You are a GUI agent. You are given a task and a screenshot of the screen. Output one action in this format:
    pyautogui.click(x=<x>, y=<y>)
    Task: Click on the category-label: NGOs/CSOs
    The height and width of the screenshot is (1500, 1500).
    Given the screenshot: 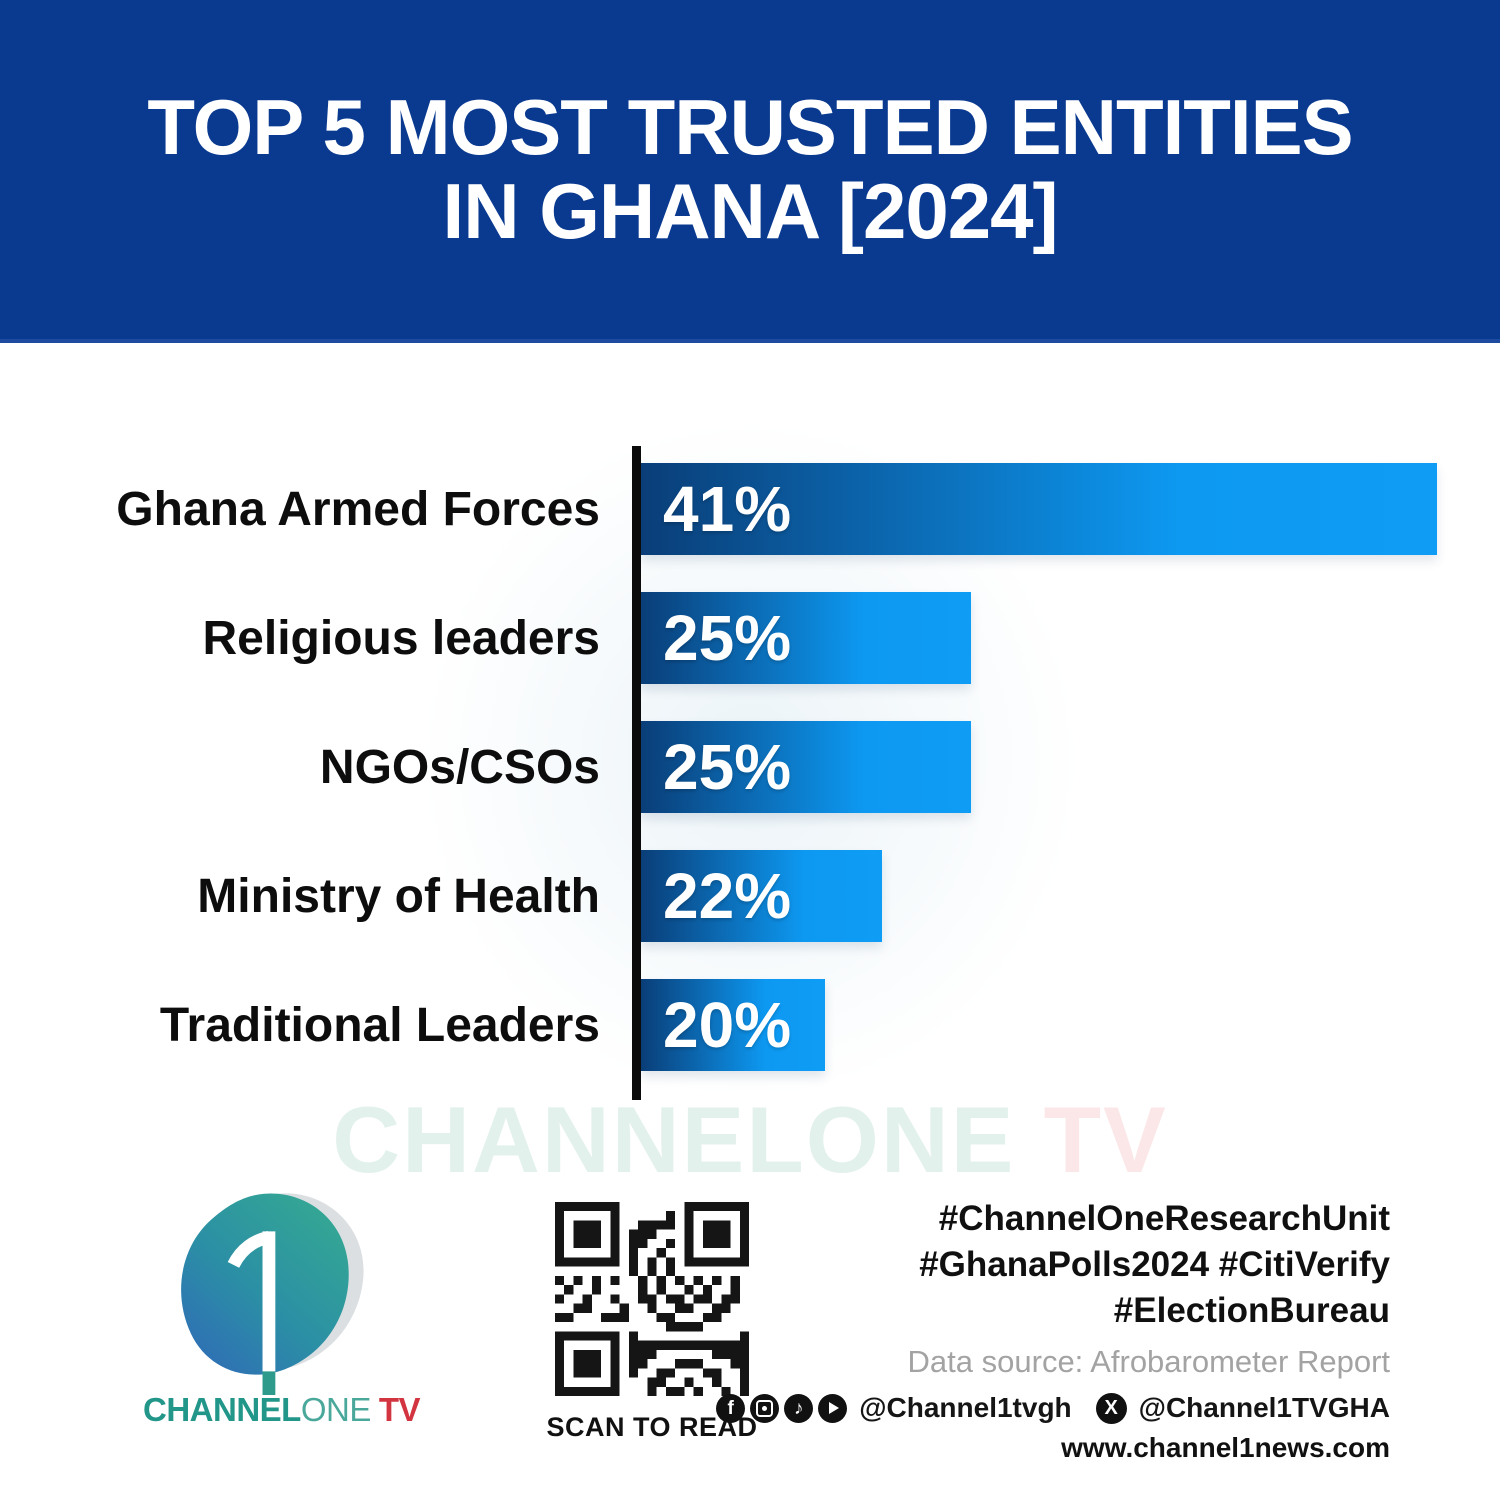 What is the action you would take?
    pyautogui.click(x=459, y=767)
    